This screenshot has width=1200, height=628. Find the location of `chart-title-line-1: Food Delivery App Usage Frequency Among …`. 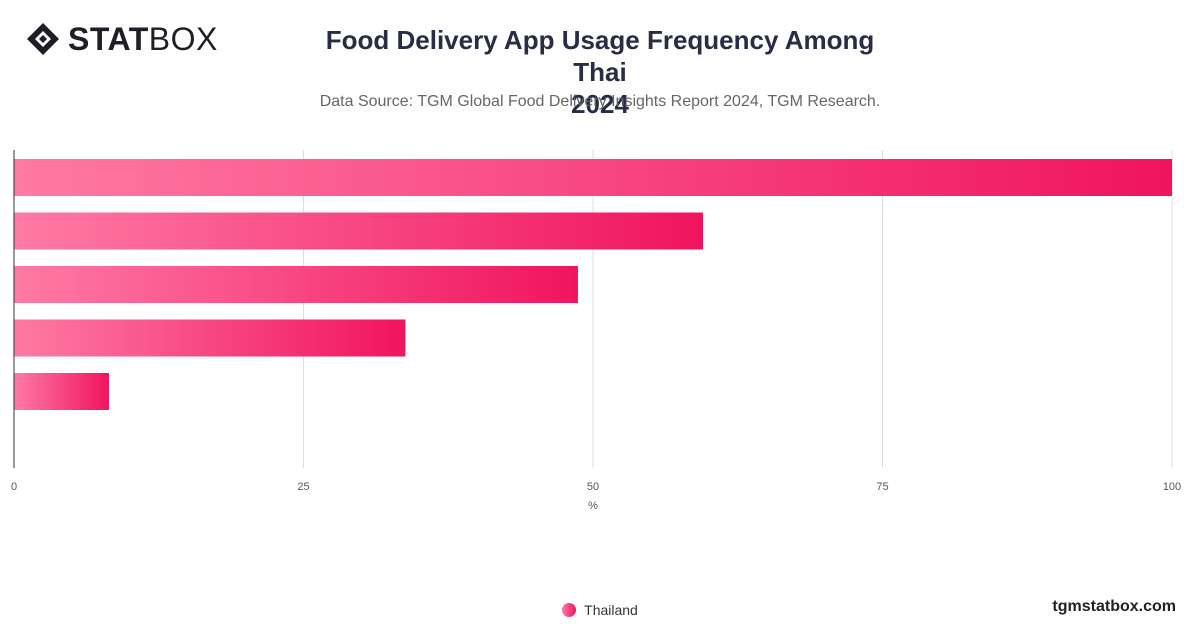

chart-title-line-1: Food Delivery App Usage Frequency Among … is located at coordinates (600, 56).